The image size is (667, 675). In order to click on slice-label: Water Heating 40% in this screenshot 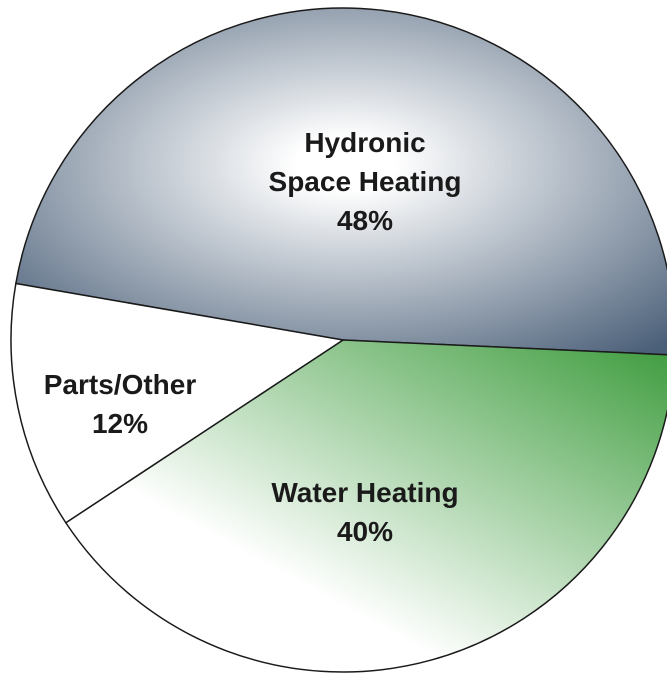, I will do `click(365, 512)`.